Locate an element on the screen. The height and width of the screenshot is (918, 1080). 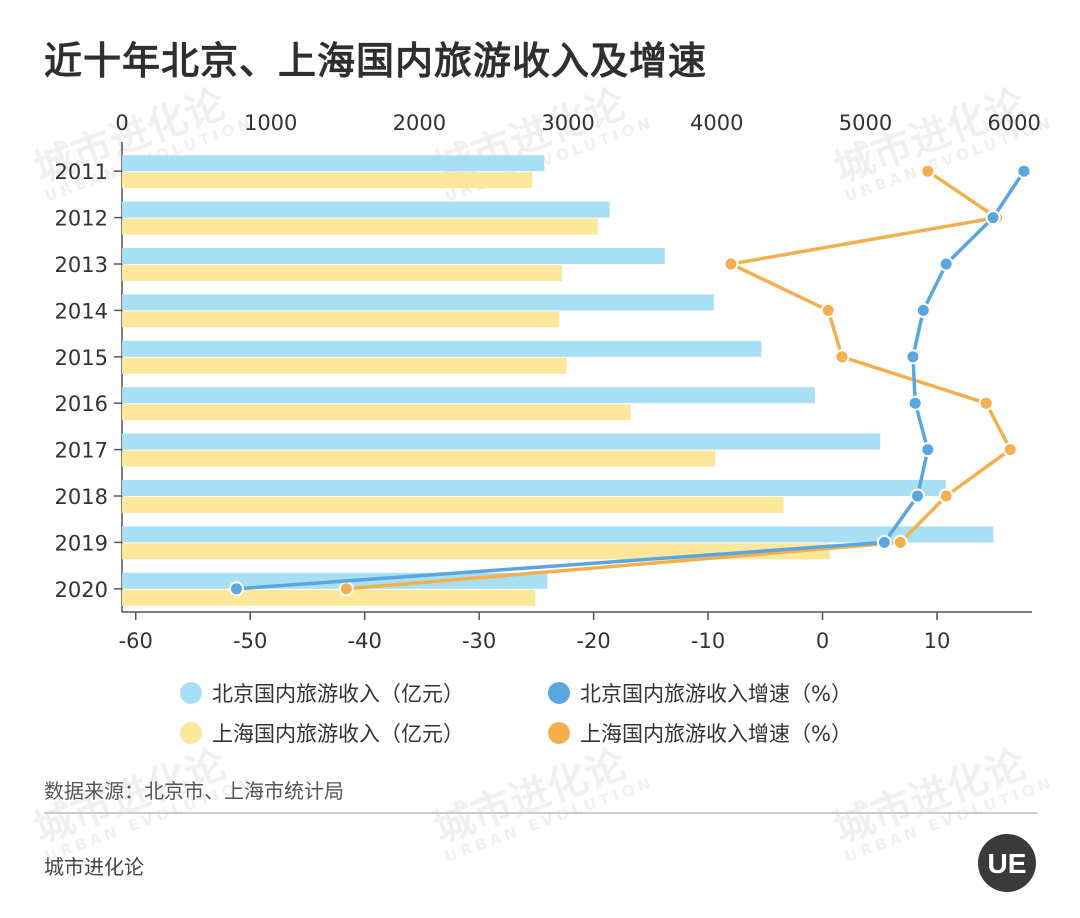
legend-label: 上海国内旅游收入（亿元） is located at coordinates (338, 734).